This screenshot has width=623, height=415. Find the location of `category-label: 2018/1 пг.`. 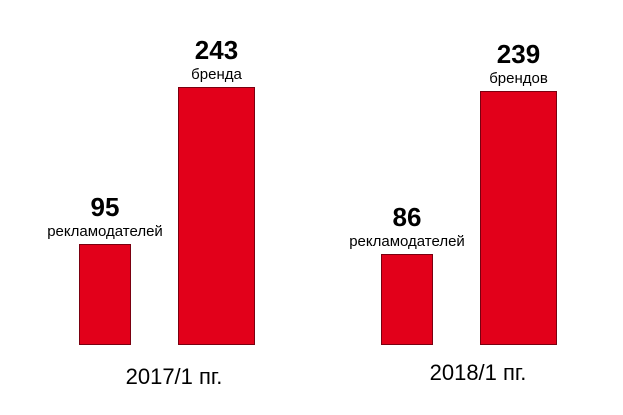

category-label: 2018/1 пг. is located at coordinates (478, 372).